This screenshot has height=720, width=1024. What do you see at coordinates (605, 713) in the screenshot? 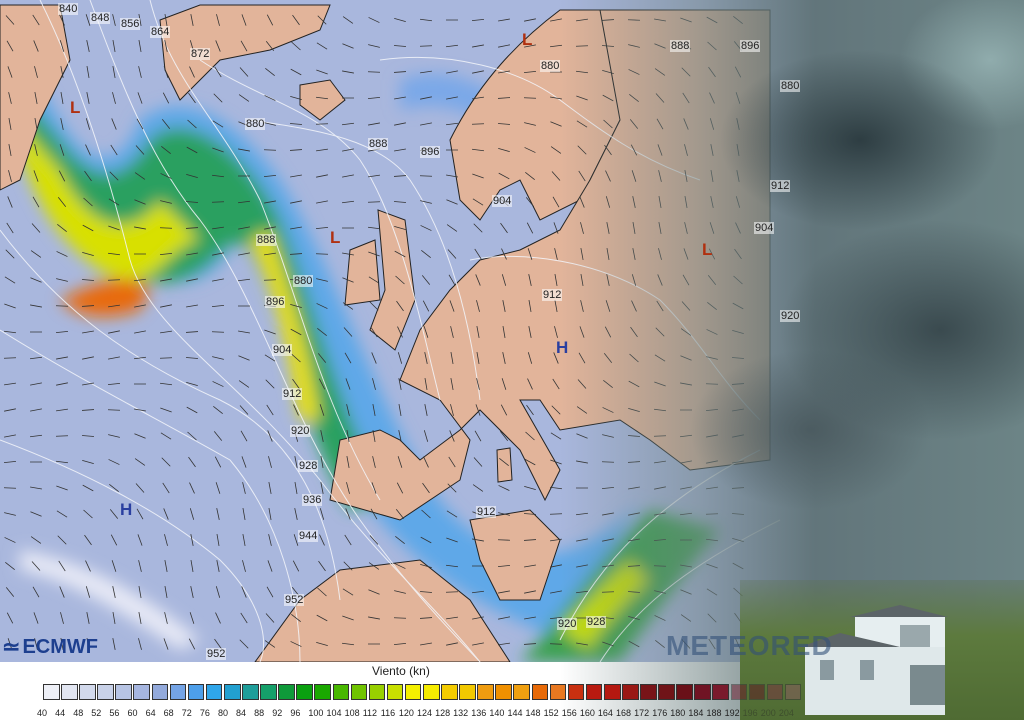
I see `legend-tick: 164` at bounding box center [605, 713].